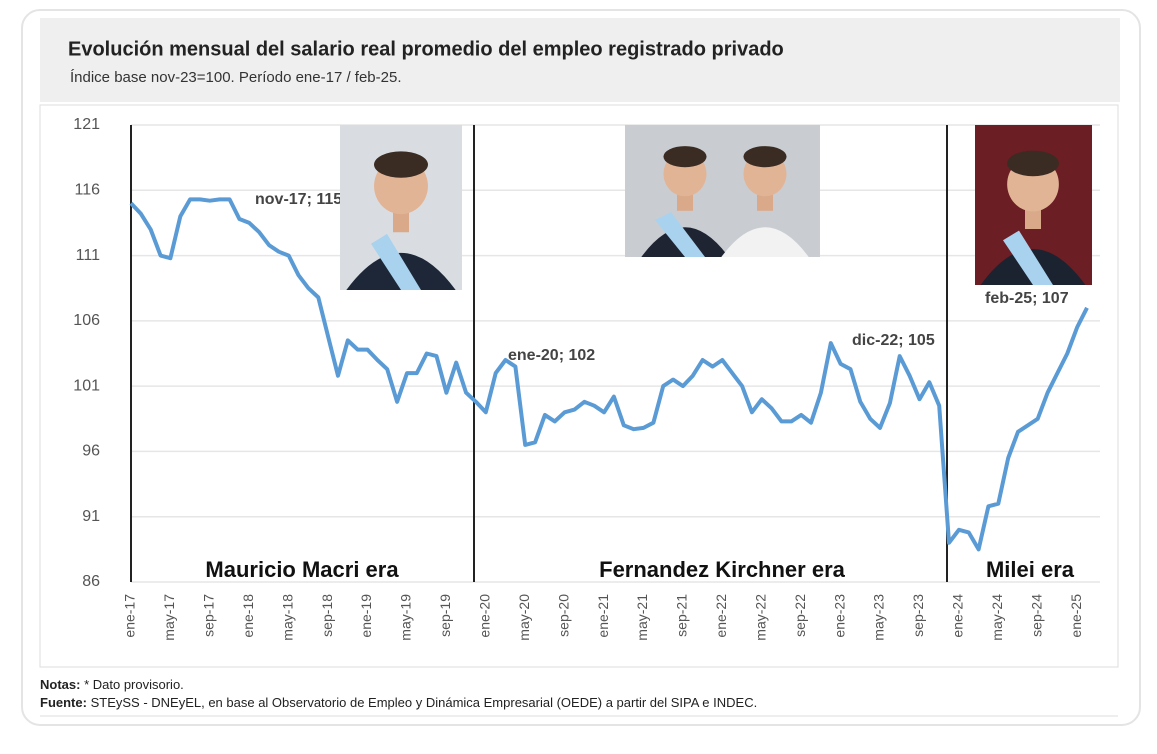 The height and width of the screenshot is (754, 1157). Describe the element at coordinates (603, 616) in the screenshot. I see `x-tick-label: ene-21` at that location.